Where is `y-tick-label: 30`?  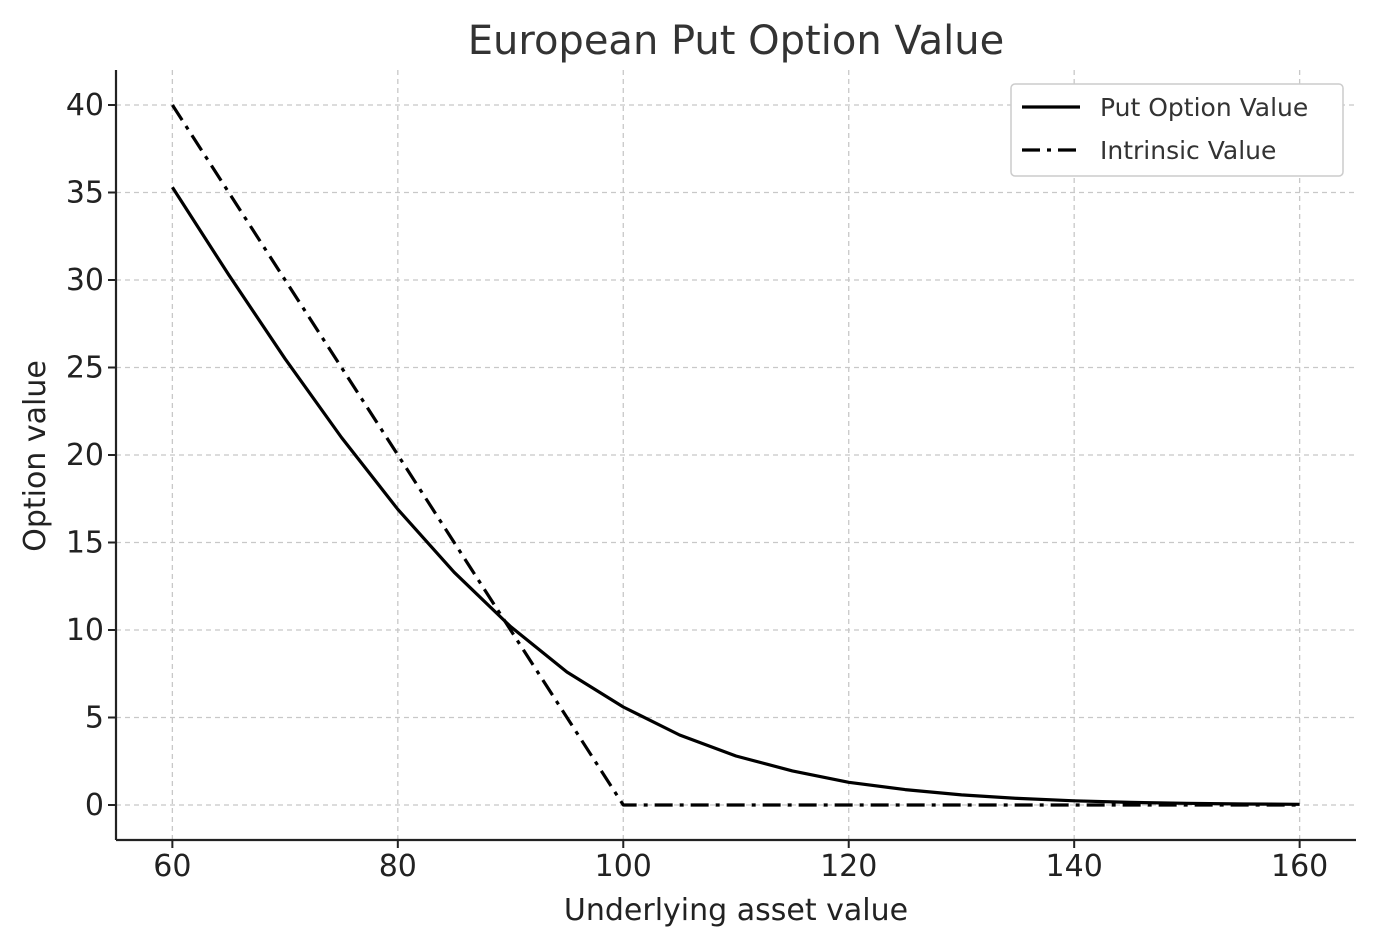
y-tick-label: 30 is located at coordinates (85, 280).